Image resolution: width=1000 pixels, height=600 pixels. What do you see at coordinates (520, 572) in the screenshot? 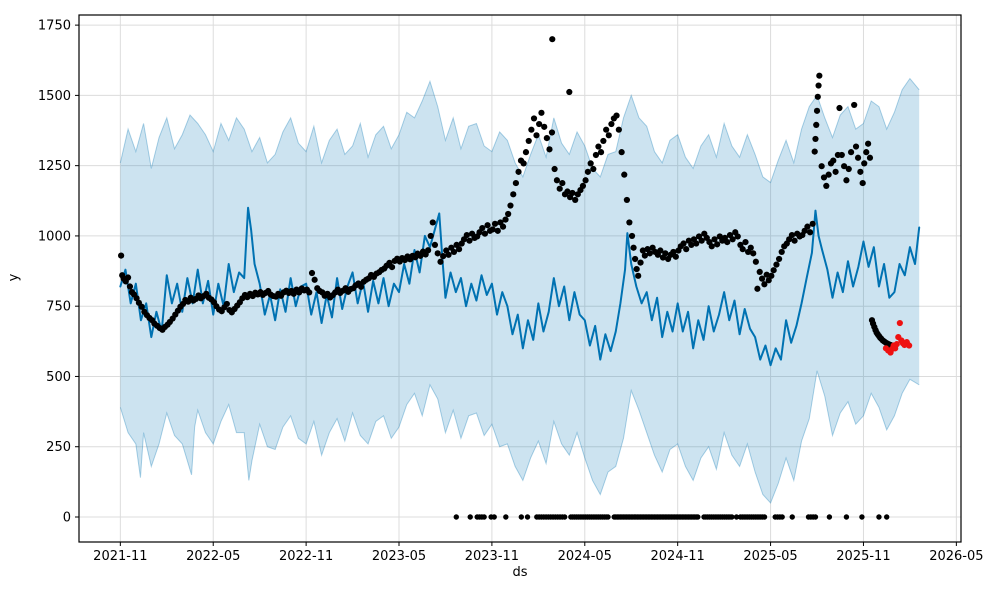
I see `x-axis-label: ds` at bounding box center [520, 572].